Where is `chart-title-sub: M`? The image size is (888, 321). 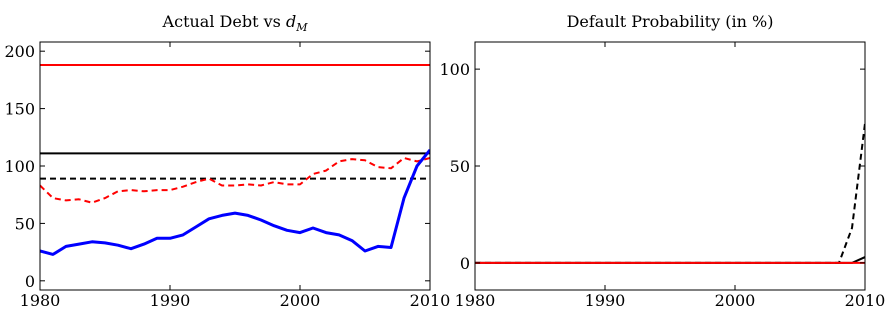
chart-title-sub: M is located at coordinates (301, 27).